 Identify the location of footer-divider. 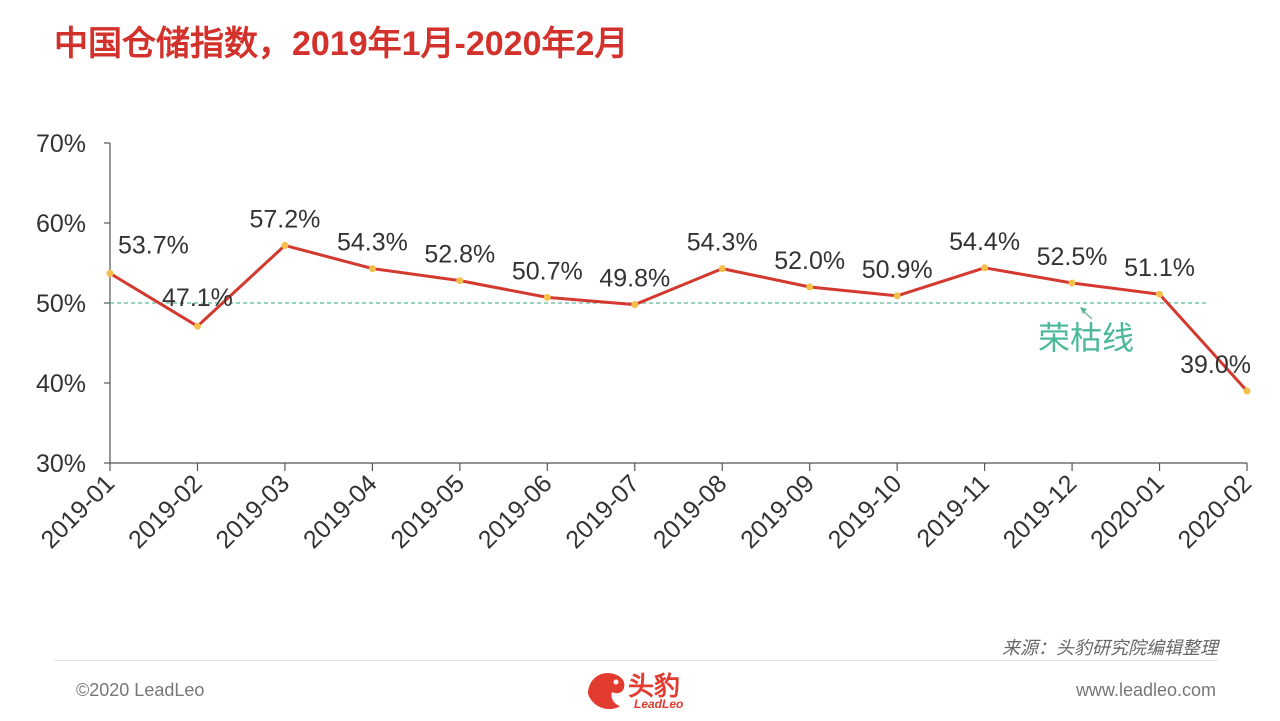
(636, 660).